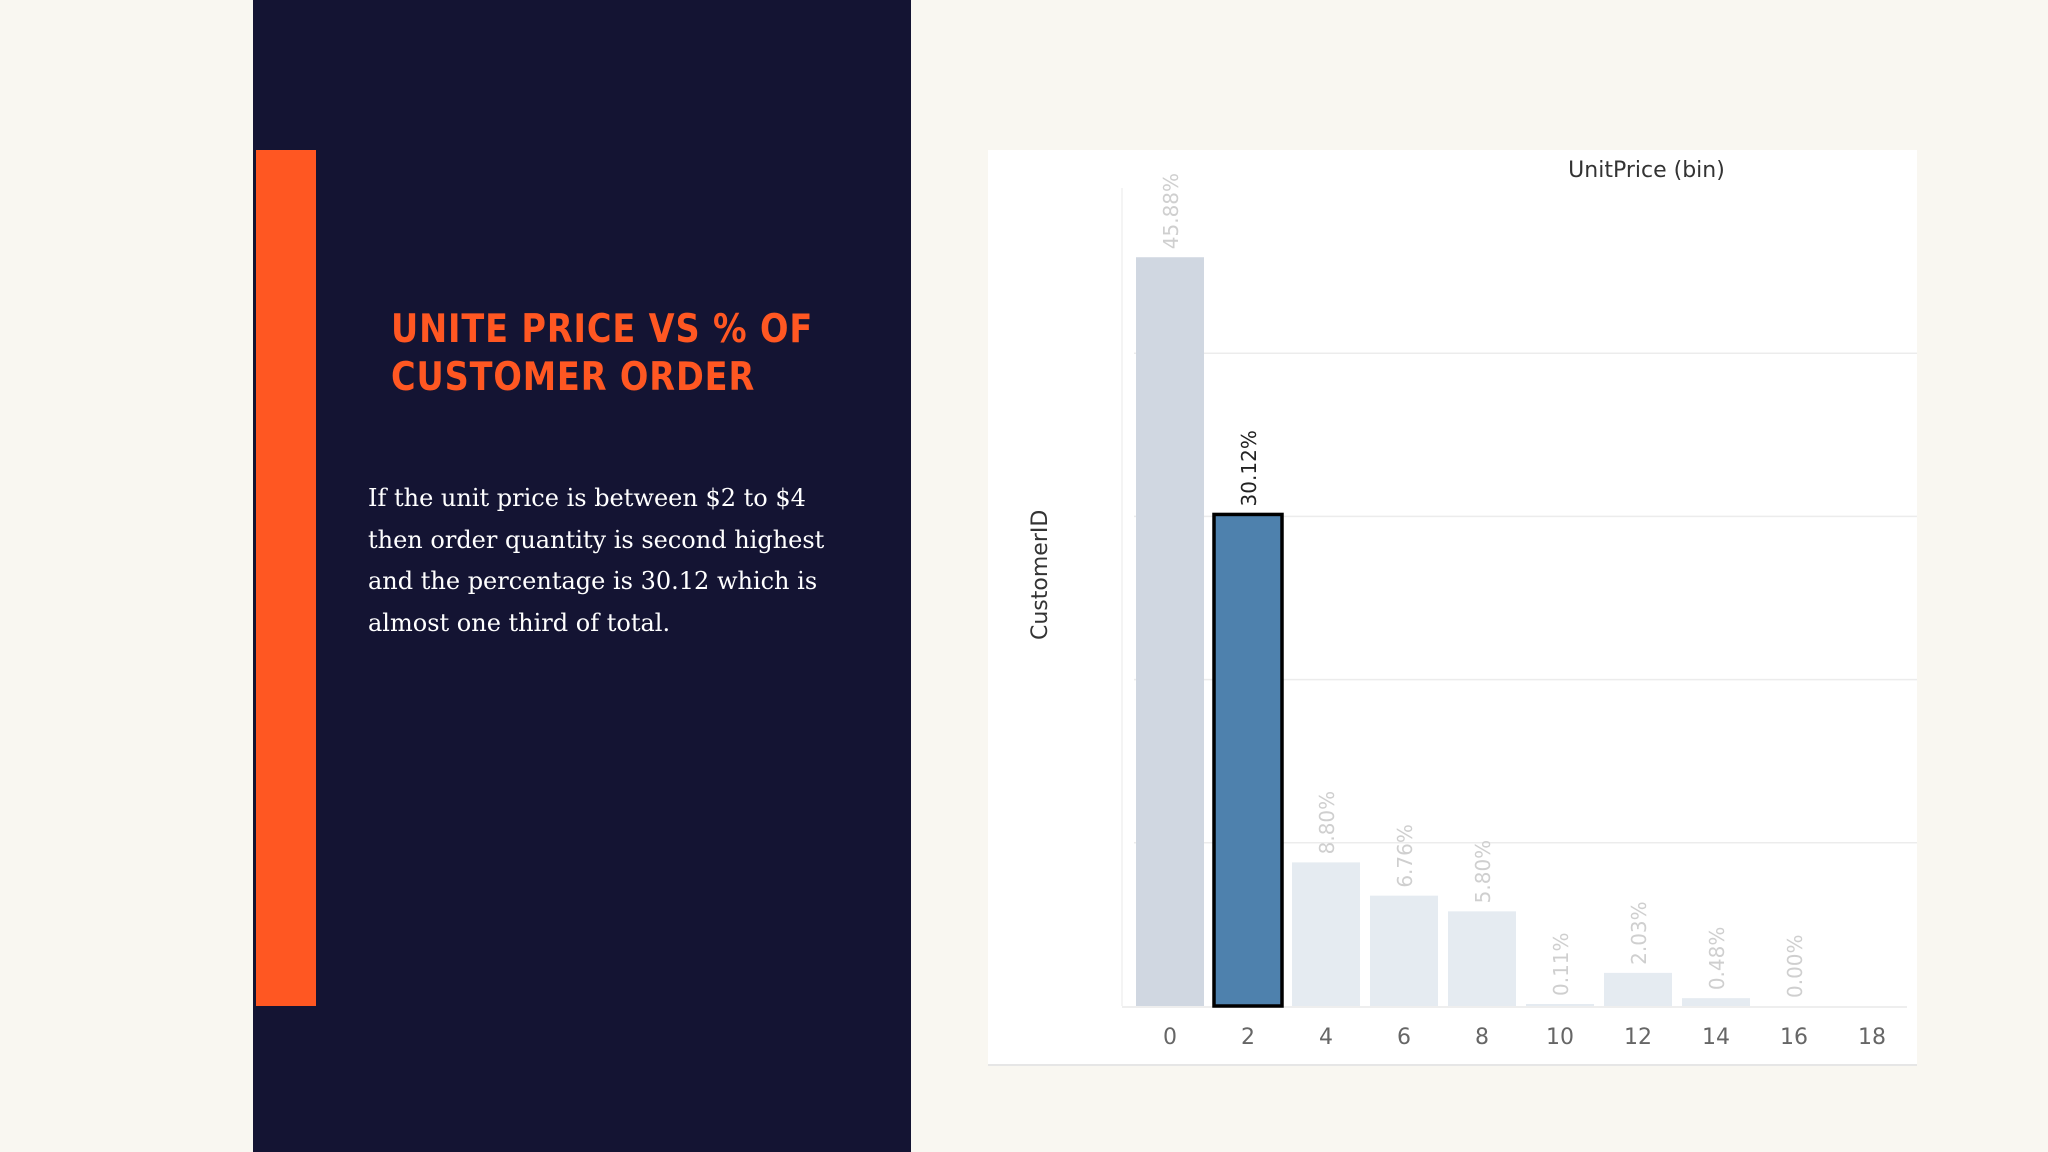 The image size is (2048, 1152). I want to click on data-label-4: 8.80%, so click(1327, 823).